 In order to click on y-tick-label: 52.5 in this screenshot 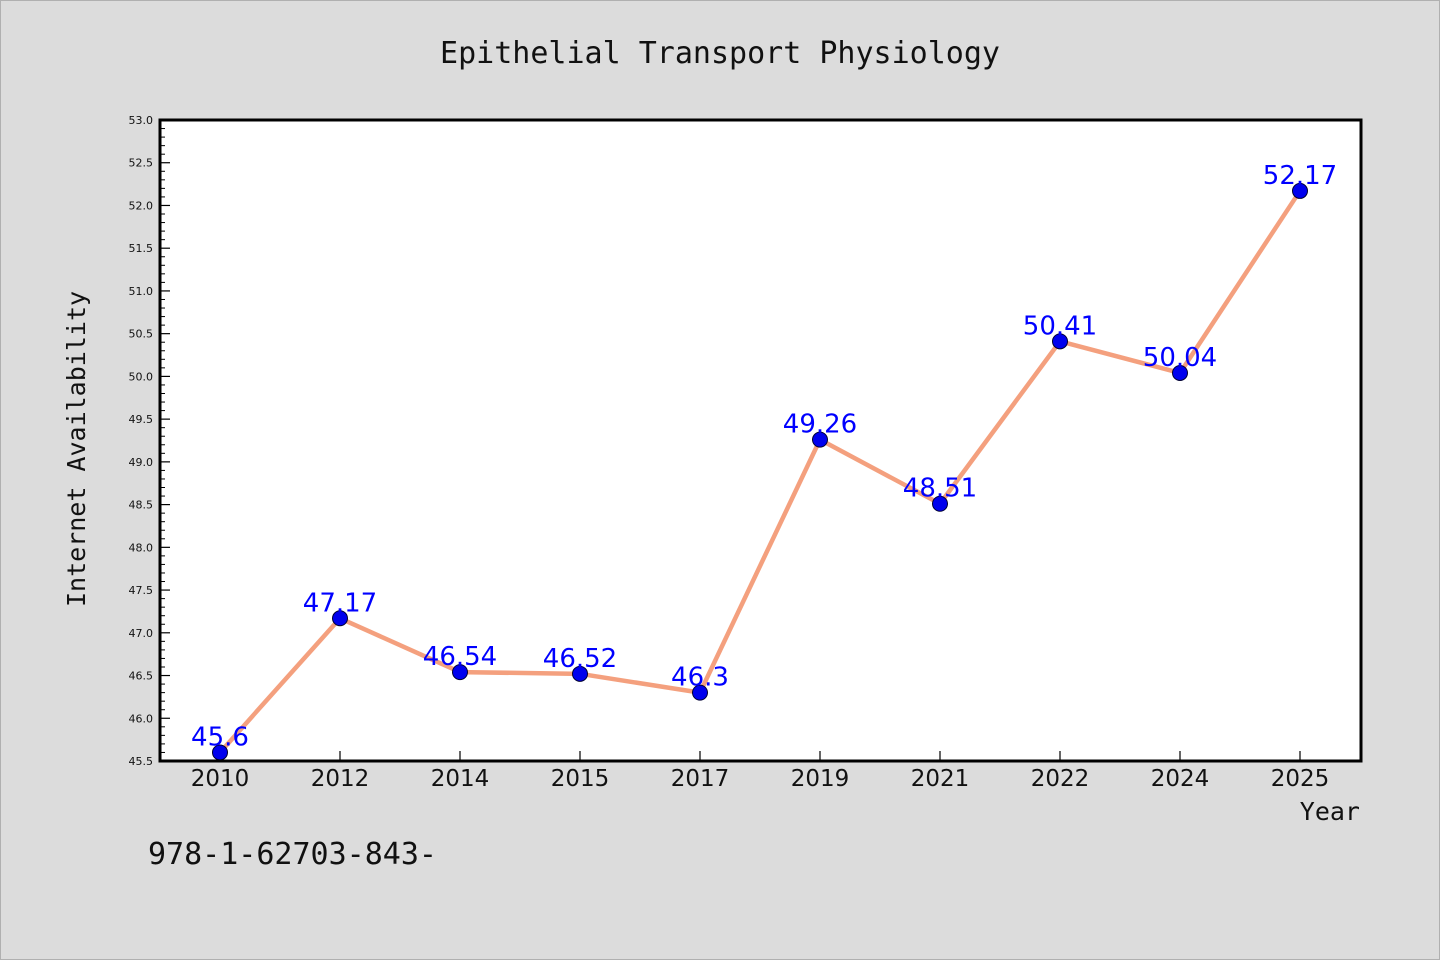, I will do `click(141, 163)`.